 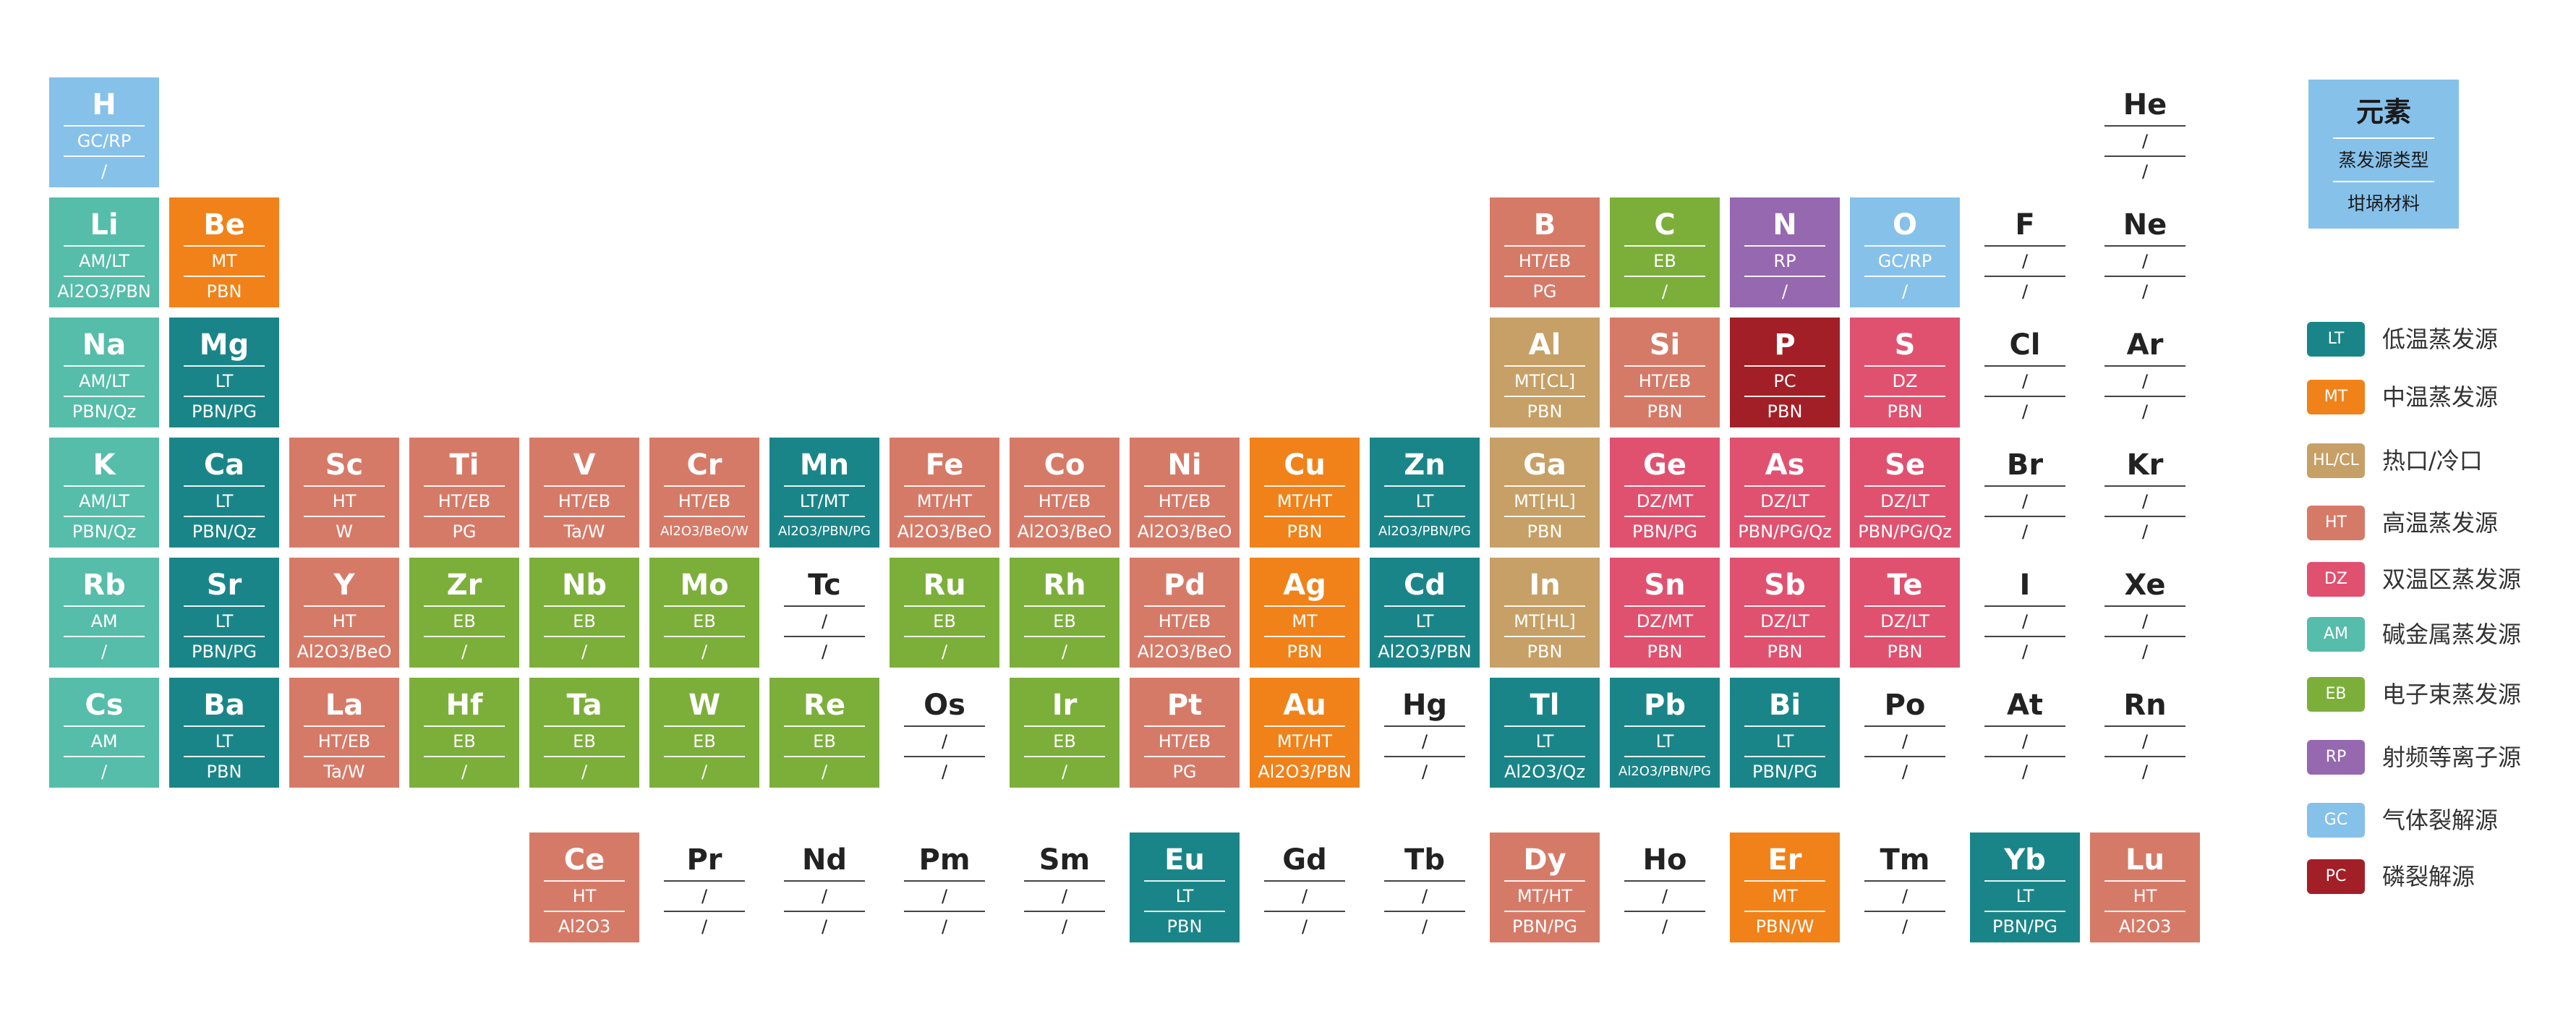 I want to click on element-symbol: Na, so click(x=105, y=345).